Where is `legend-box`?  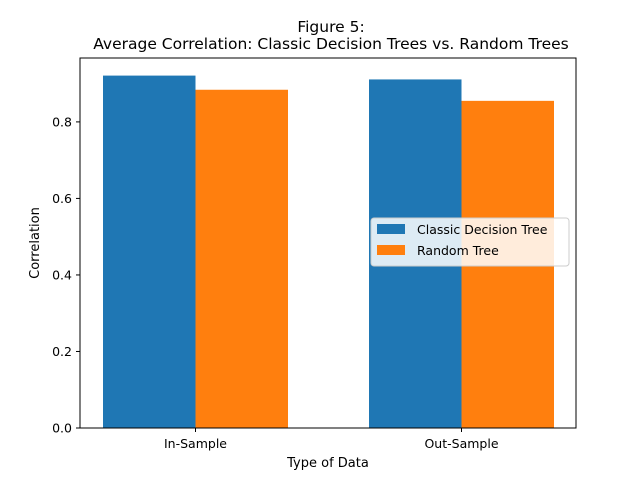
legend-box is located at coordinates (470, 242).